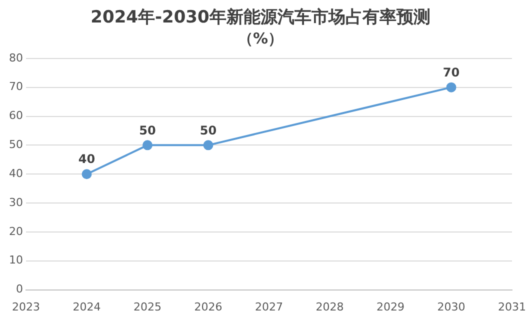  What do you see at coordinates (15, 57) in the screenshot?
I see `y-tick-label: 80` at bounding box center [15, 57].